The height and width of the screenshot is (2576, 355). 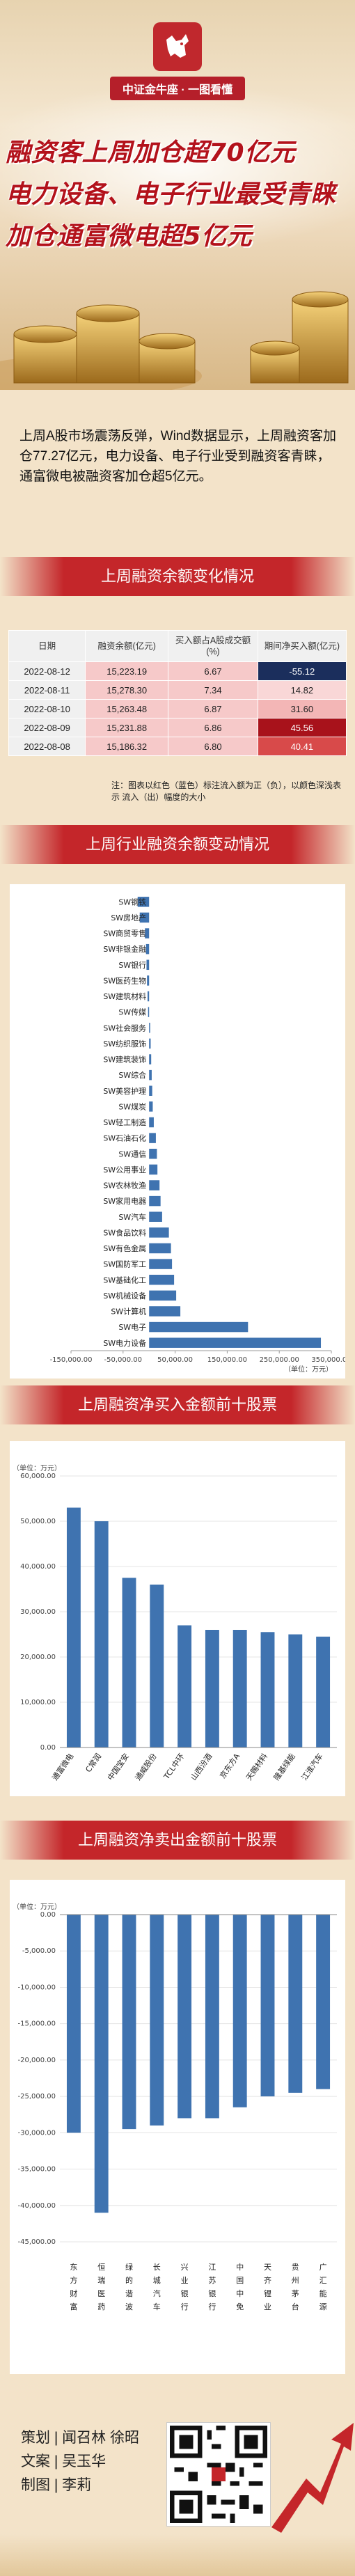 I want to click on category-label: SW轻工制造, so click(x=124, y=1122).